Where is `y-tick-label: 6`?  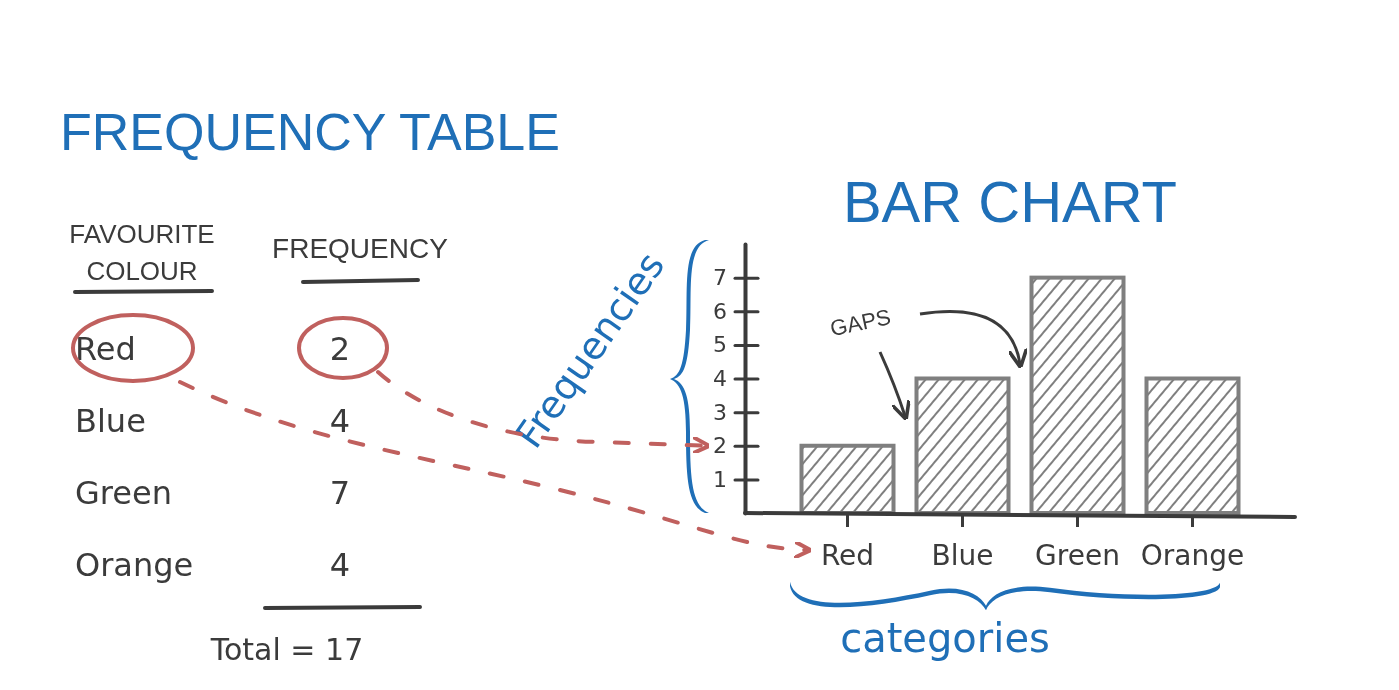 y-tick-label: 6 is located at coordinates (720, 311).